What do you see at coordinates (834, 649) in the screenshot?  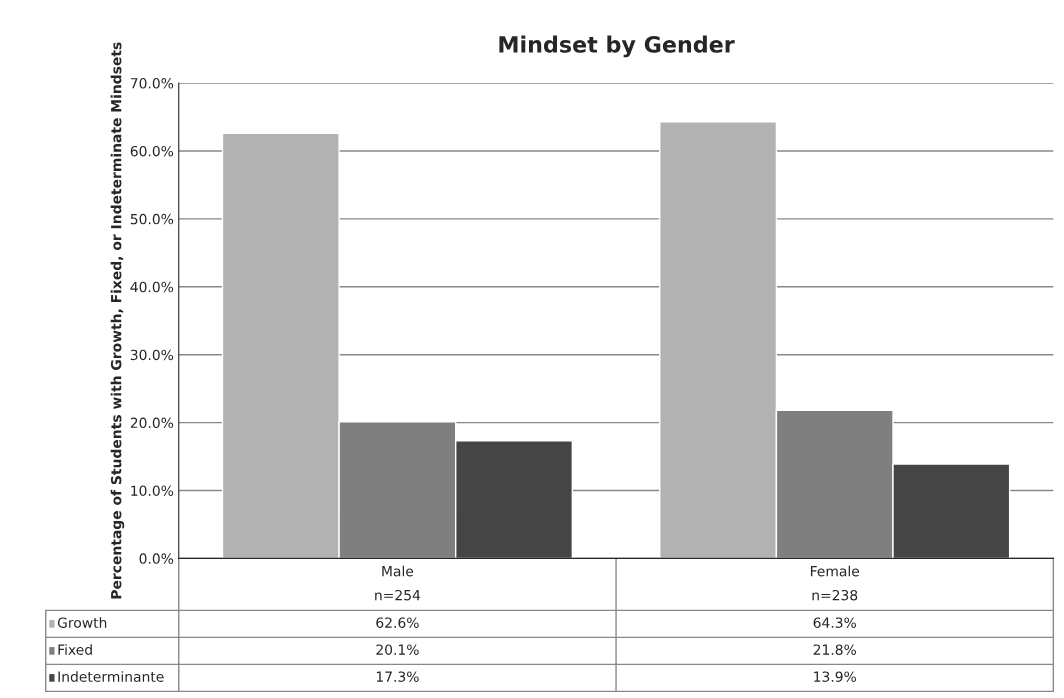 I see `data-label: 21.8%` at bounding box center [834, 649].